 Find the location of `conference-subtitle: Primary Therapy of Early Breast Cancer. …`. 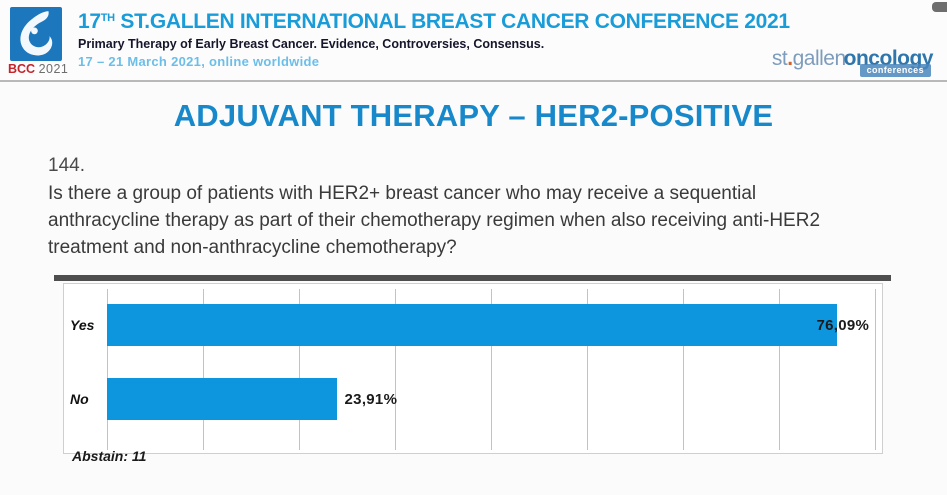

conference-subtitle: Primary Therapy of Early Breast Cancer. … is located at coordinates (311, 44).